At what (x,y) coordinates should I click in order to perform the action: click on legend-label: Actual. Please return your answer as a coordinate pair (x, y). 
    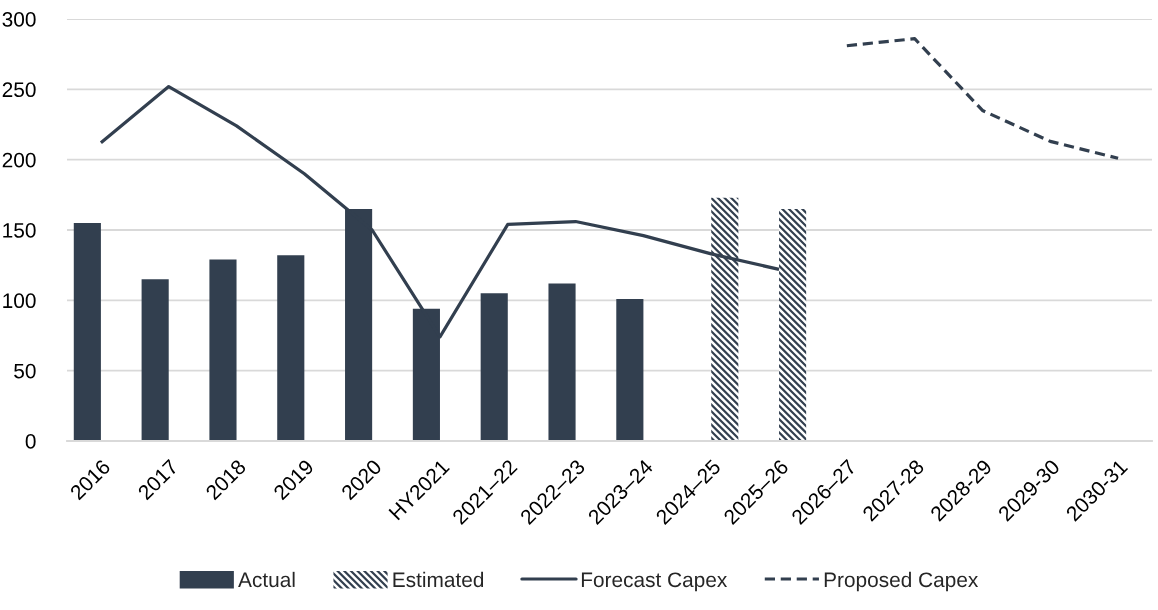
    Looking at the image, I should click on (266, 579).